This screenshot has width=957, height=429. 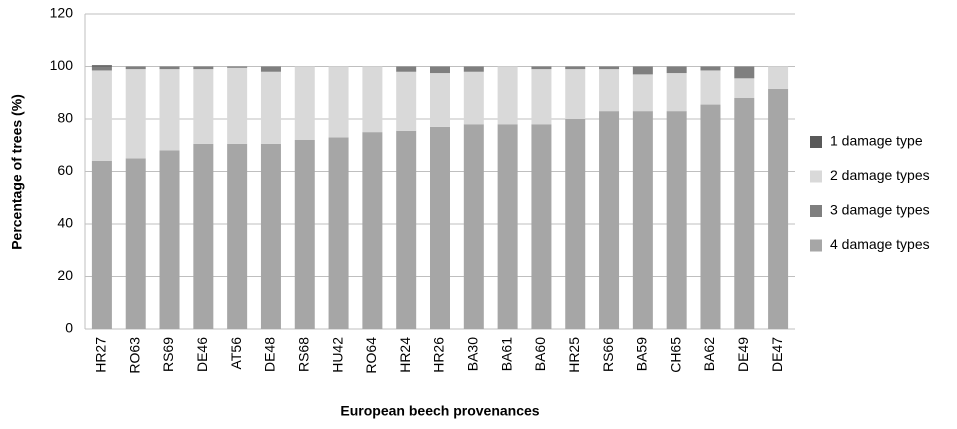 I want to click on legend-label: 3 damage types, so click(x=880, y=210).